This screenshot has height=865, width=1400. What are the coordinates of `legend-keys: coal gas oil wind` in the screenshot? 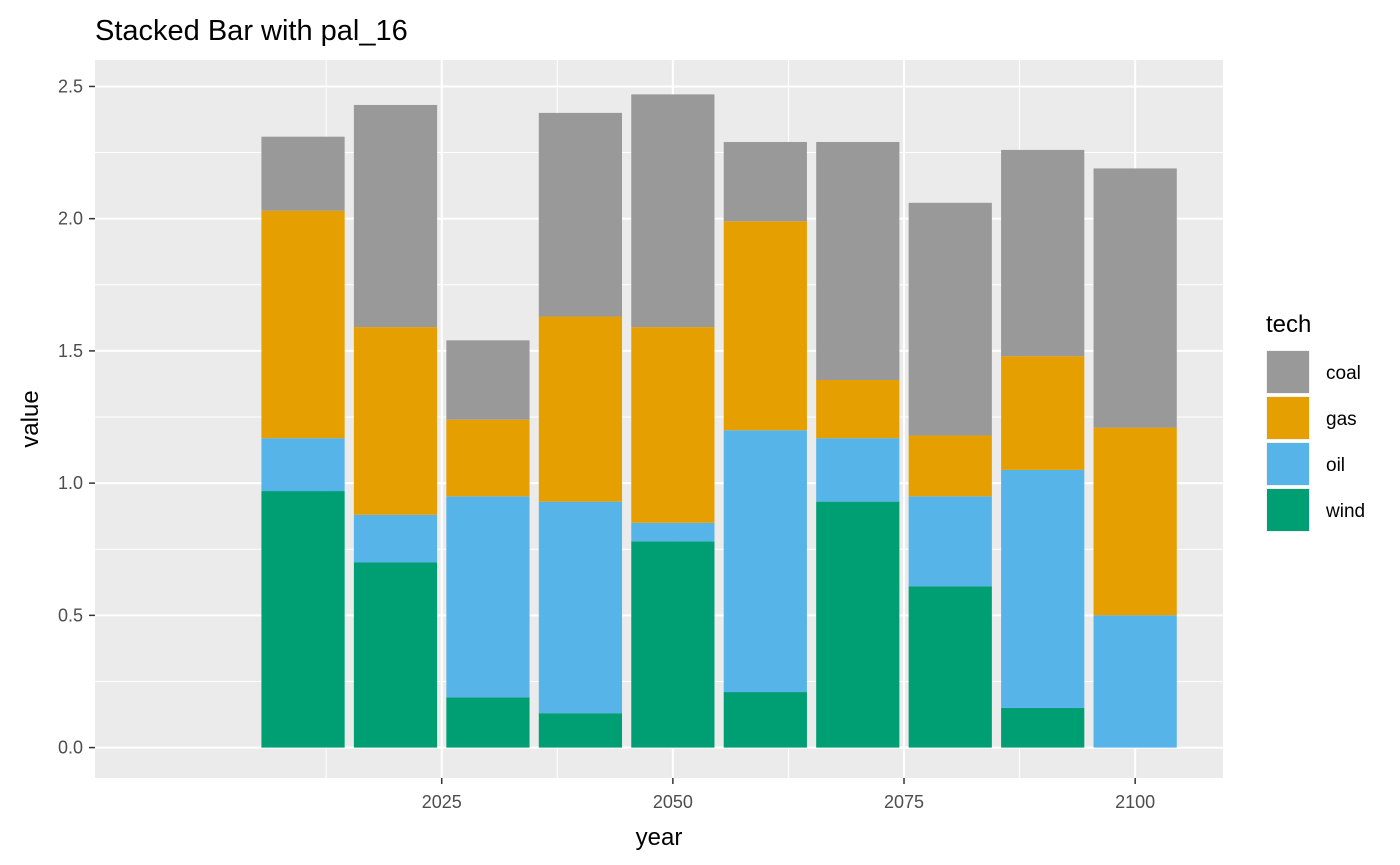 It's located at (1315, 441).